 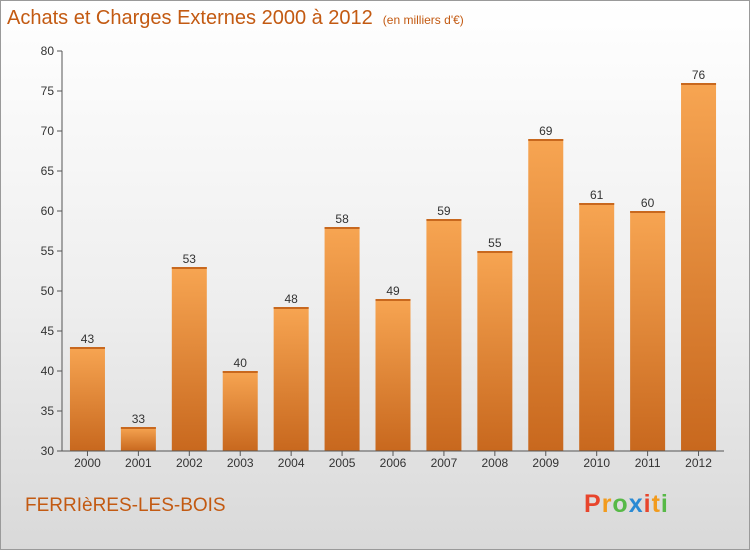 What do you see at coordinates (48, 411) in the screenshot?
I see `y-tick-label: 35` at bounding box center [48, 411].